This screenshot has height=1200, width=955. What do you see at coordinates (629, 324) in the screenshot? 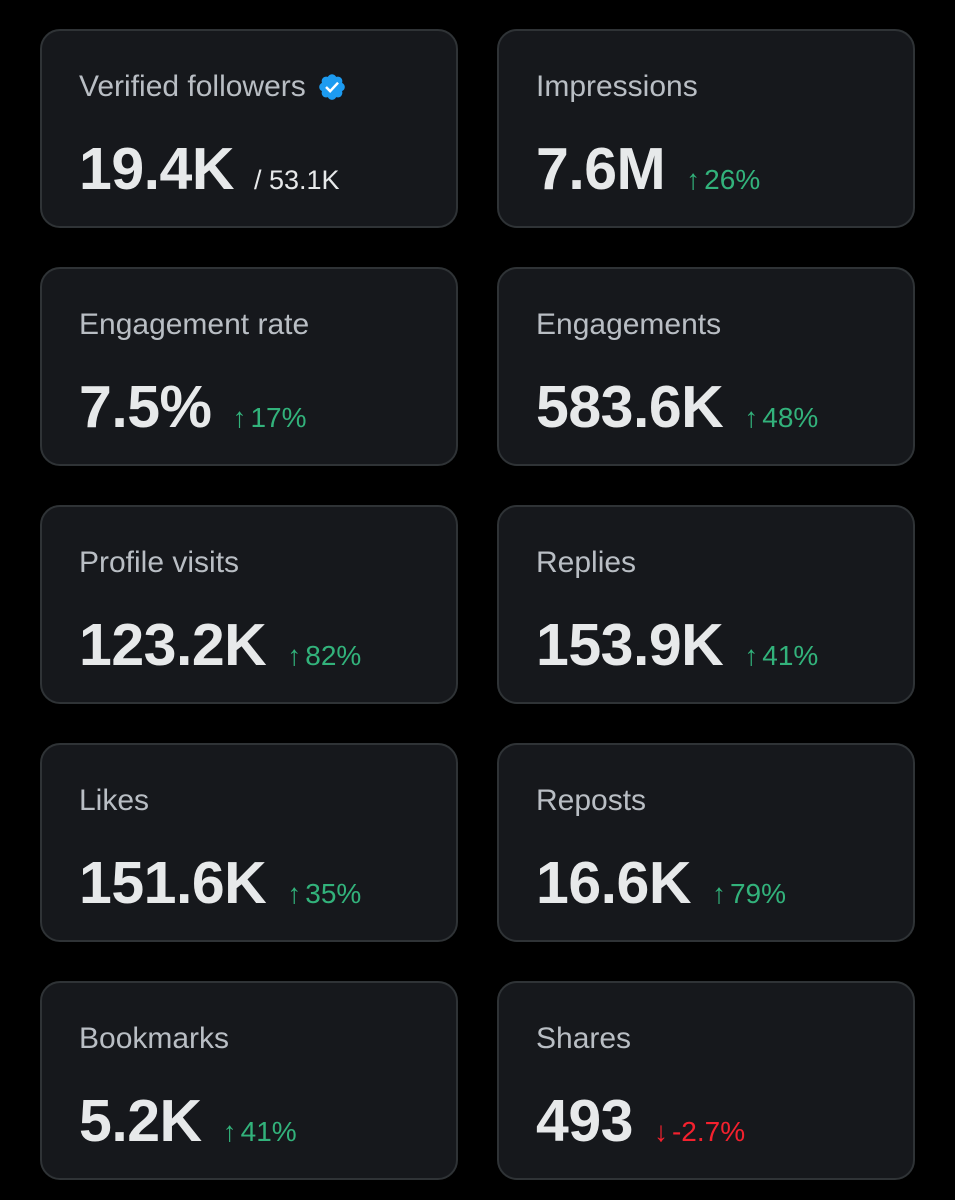
I see `metric-label: Engagements` at bounding box center [629, 324].